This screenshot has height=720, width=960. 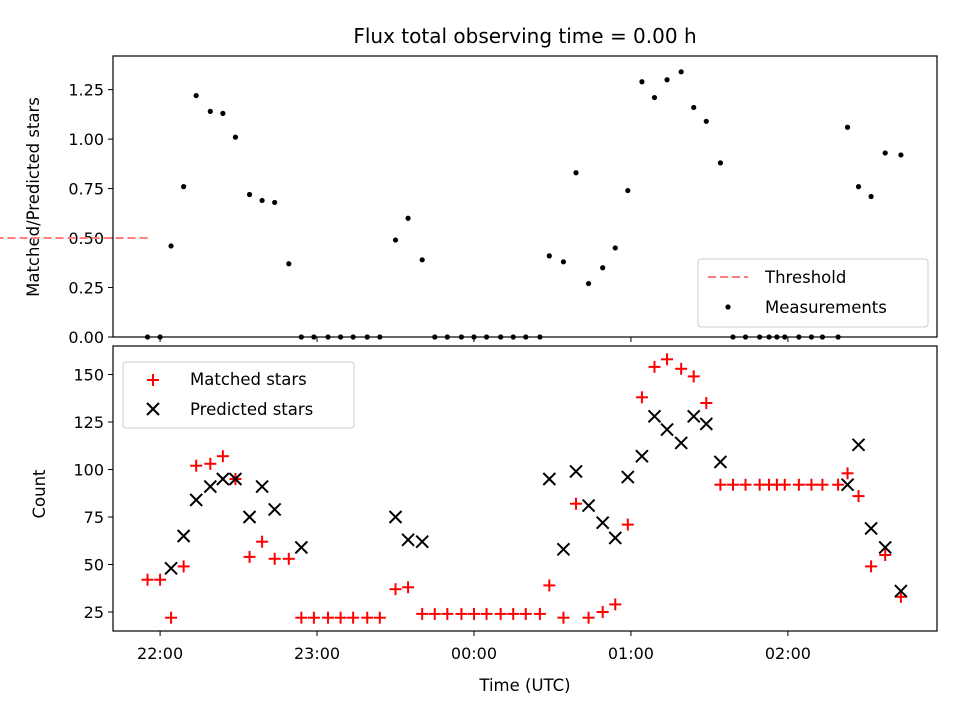 I want to click on top-y-axis-label: Matched/Predicted stars, so click(x=33, y=197).